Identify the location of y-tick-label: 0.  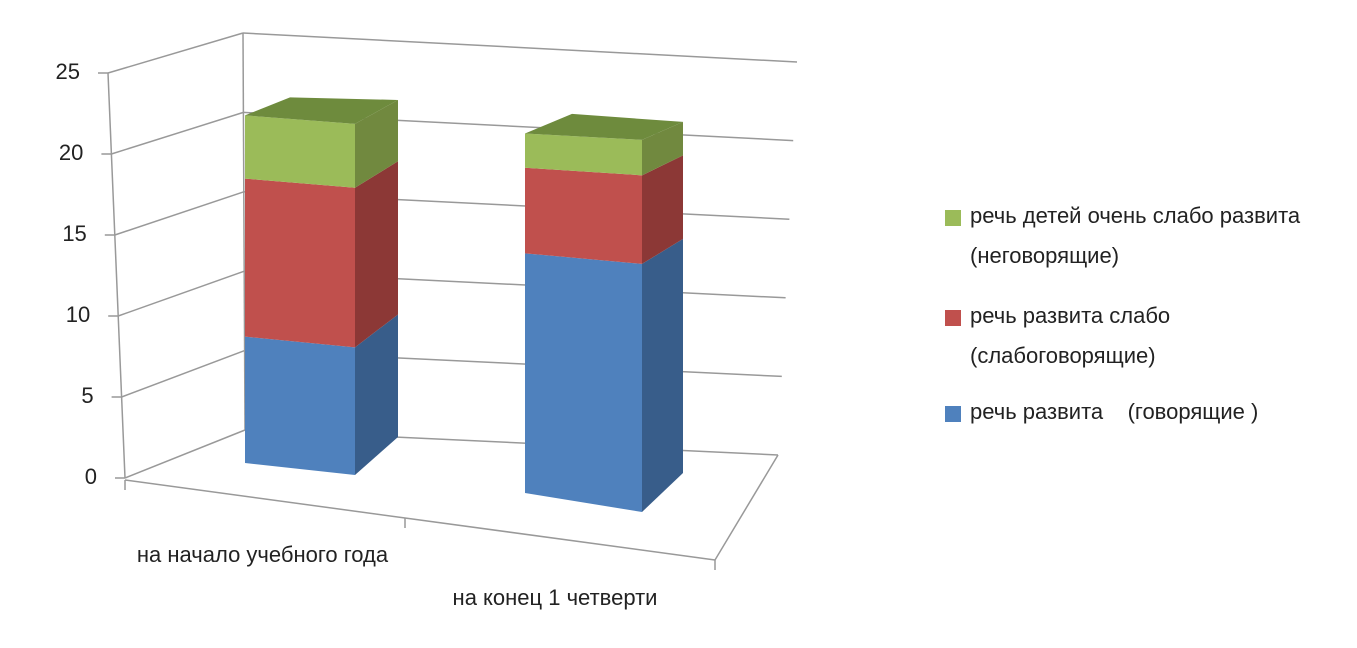
(91, 476).